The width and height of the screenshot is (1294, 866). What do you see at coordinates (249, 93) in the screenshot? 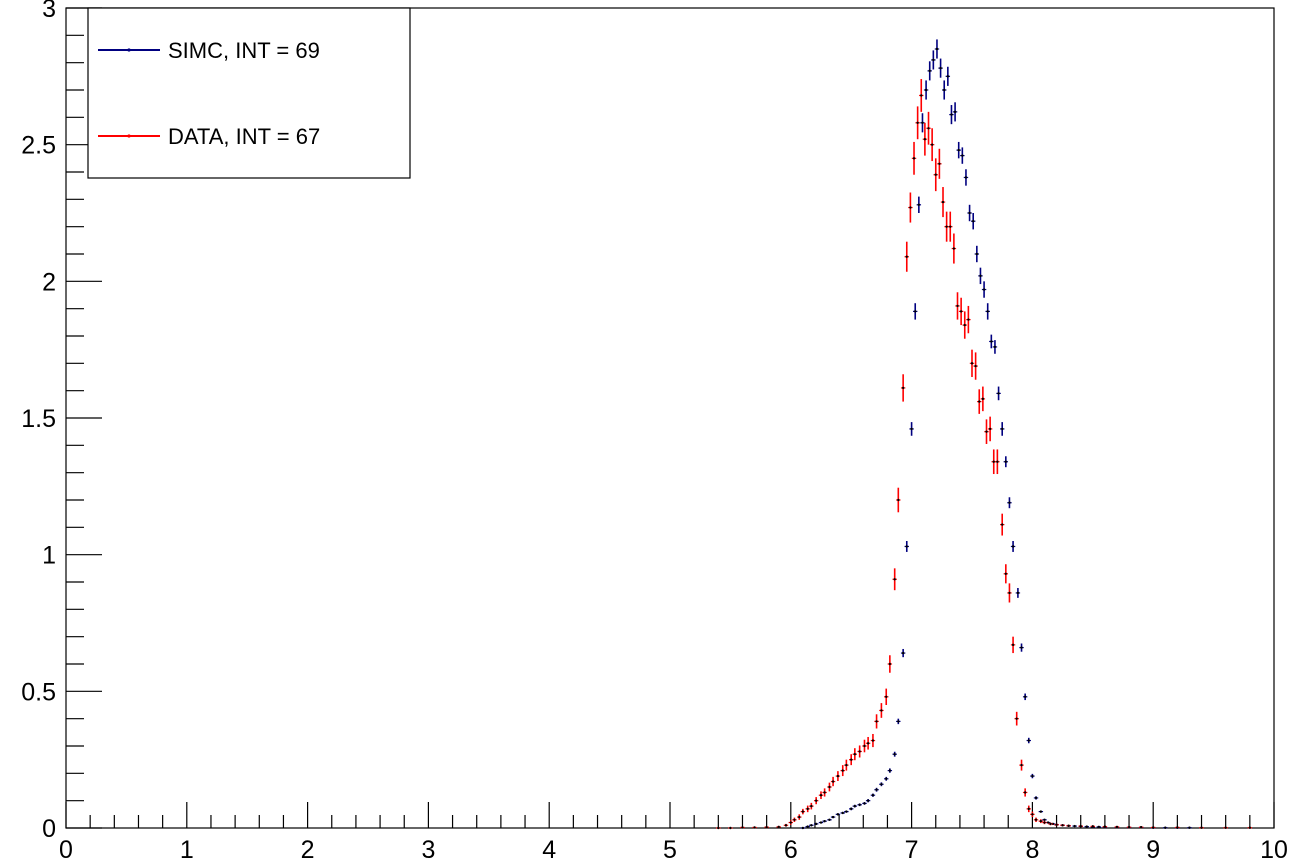
I see `legend: SIMC, INT = 69 DATA, INT = 67` at bounding box center [249, 93].